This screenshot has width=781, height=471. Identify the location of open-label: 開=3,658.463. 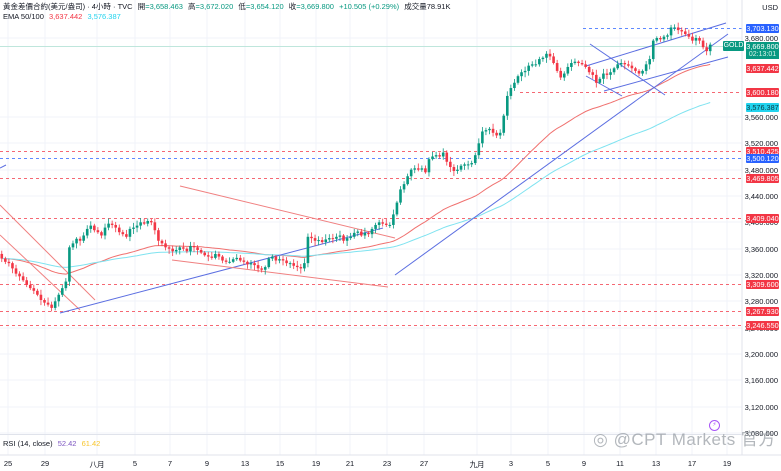
(160, 6).